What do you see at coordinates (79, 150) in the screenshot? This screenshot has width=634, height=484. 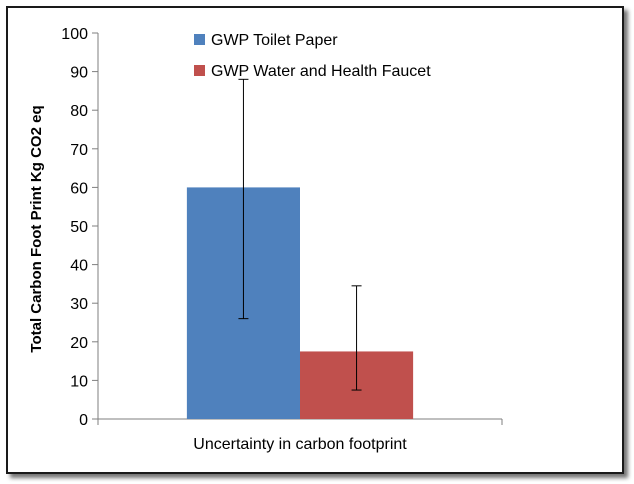 I see `y-tick-label: 70` at bounding box center [79, 150].